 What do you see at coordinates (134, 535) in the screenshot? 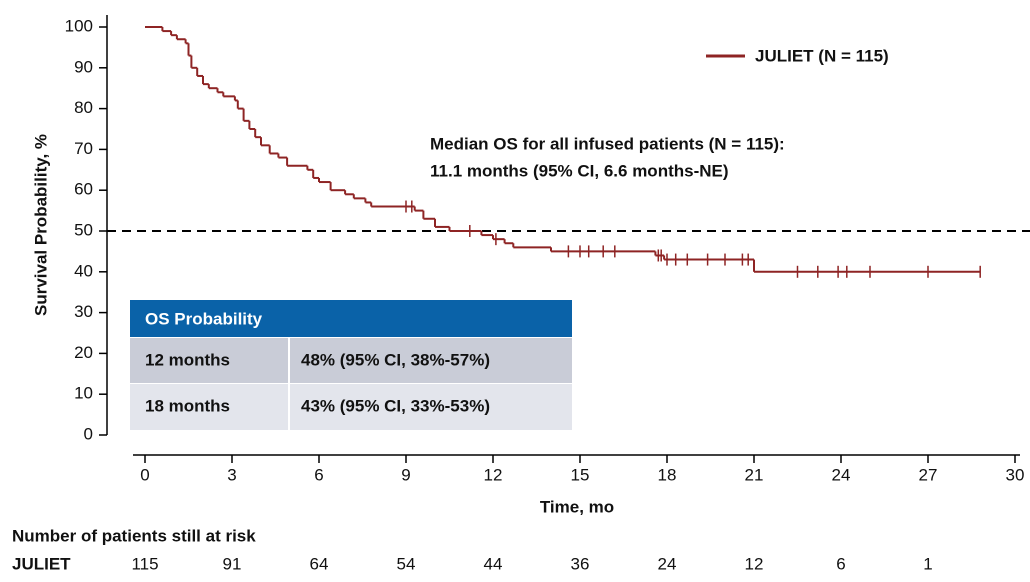
I see `risk-title: Number of patients still at risk` at bounding box center [134, 535].